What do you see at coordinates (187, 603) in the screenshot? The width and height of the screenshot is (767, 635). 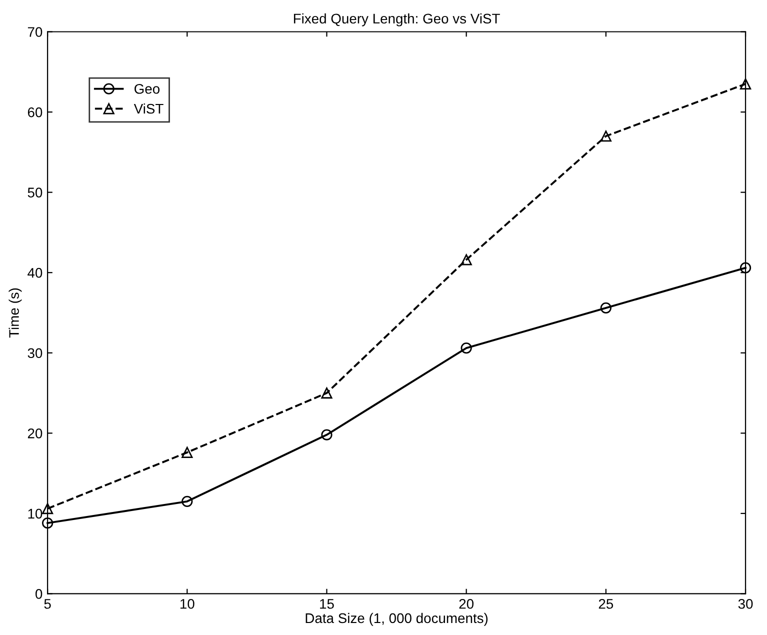 I see `x-tick-label: 10` at bounding box center [187, 603].